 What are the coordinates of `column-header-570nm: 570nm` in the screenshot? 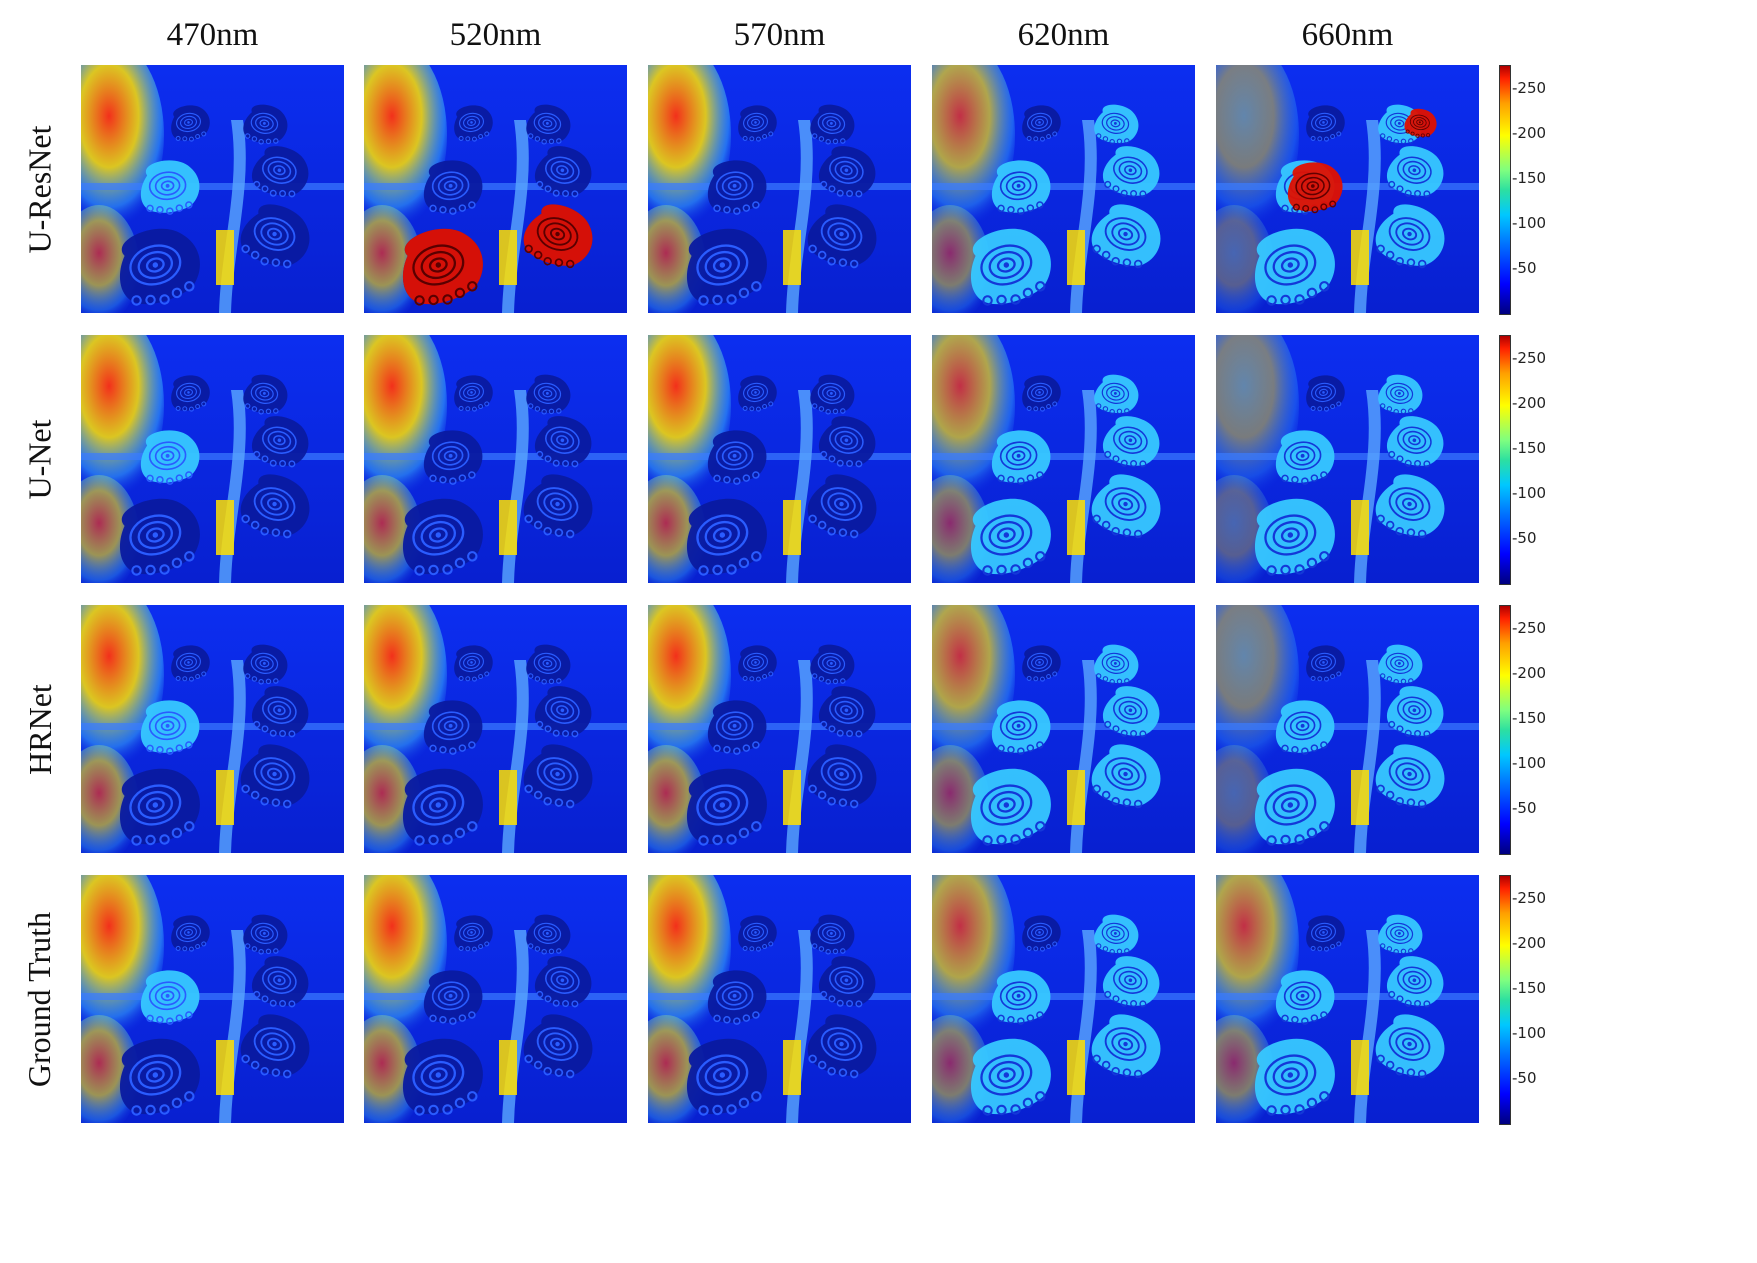 It's located at (779, 35).